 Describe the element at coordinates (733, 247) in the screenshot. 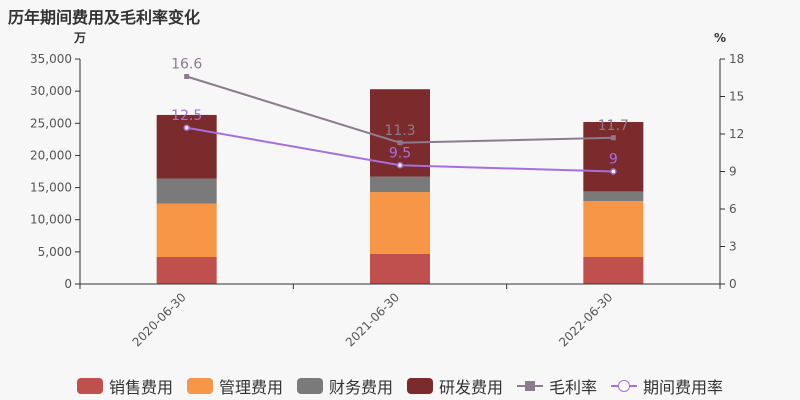

I see `y2-tick-label: 3` at that location.